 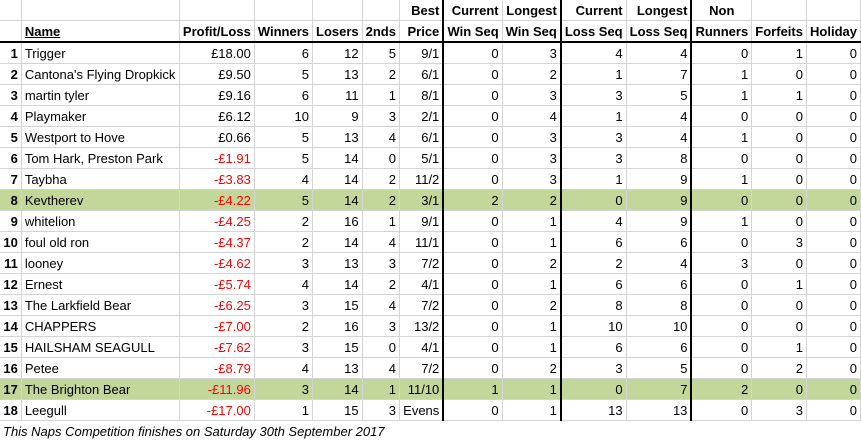 I want to click on name-cell: martin tyler, so click(x=100, y=95).